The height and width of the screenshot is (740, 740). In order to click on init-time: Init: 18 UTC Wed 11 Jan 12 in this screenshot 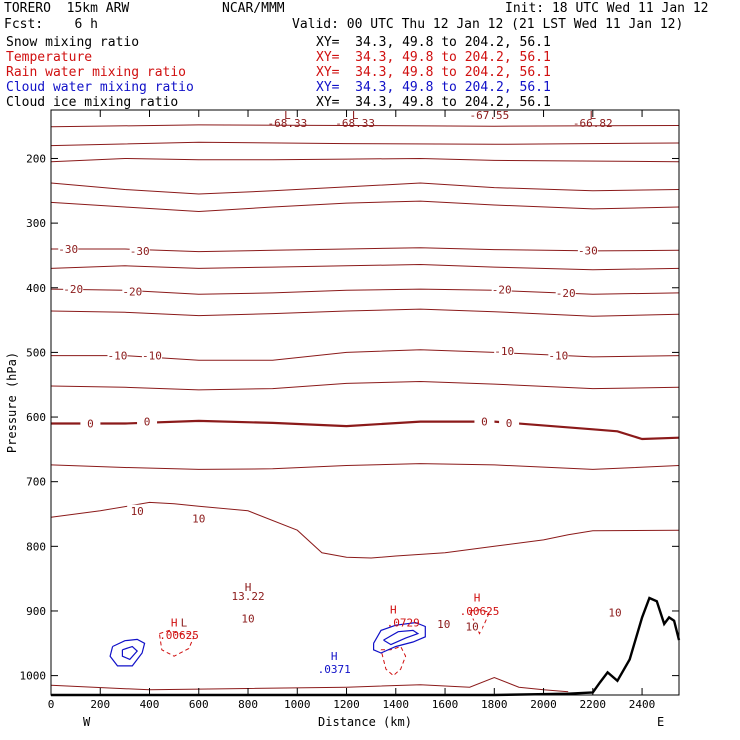, I will do `click(607, 8)`.